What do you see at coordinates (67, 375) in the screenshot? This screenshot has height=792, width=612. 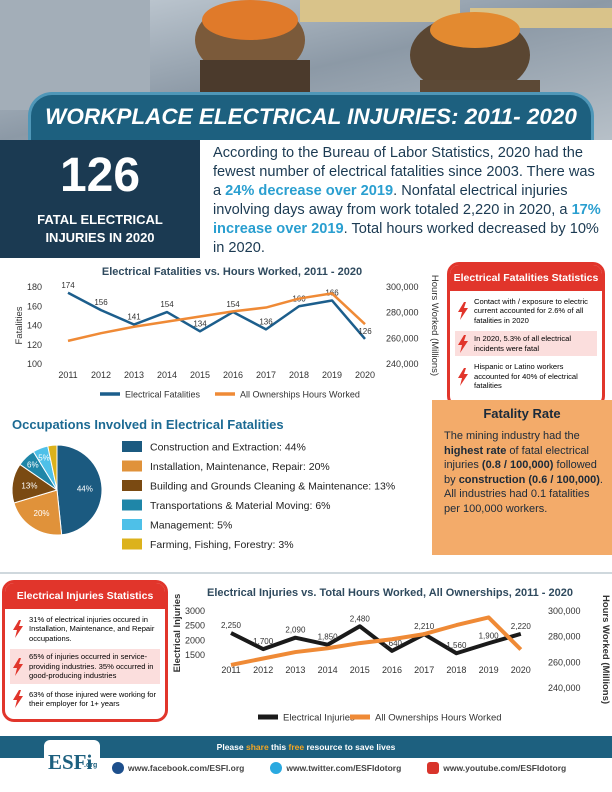 I see `x-tick-label: 2011` at bounding box center [67, 375].